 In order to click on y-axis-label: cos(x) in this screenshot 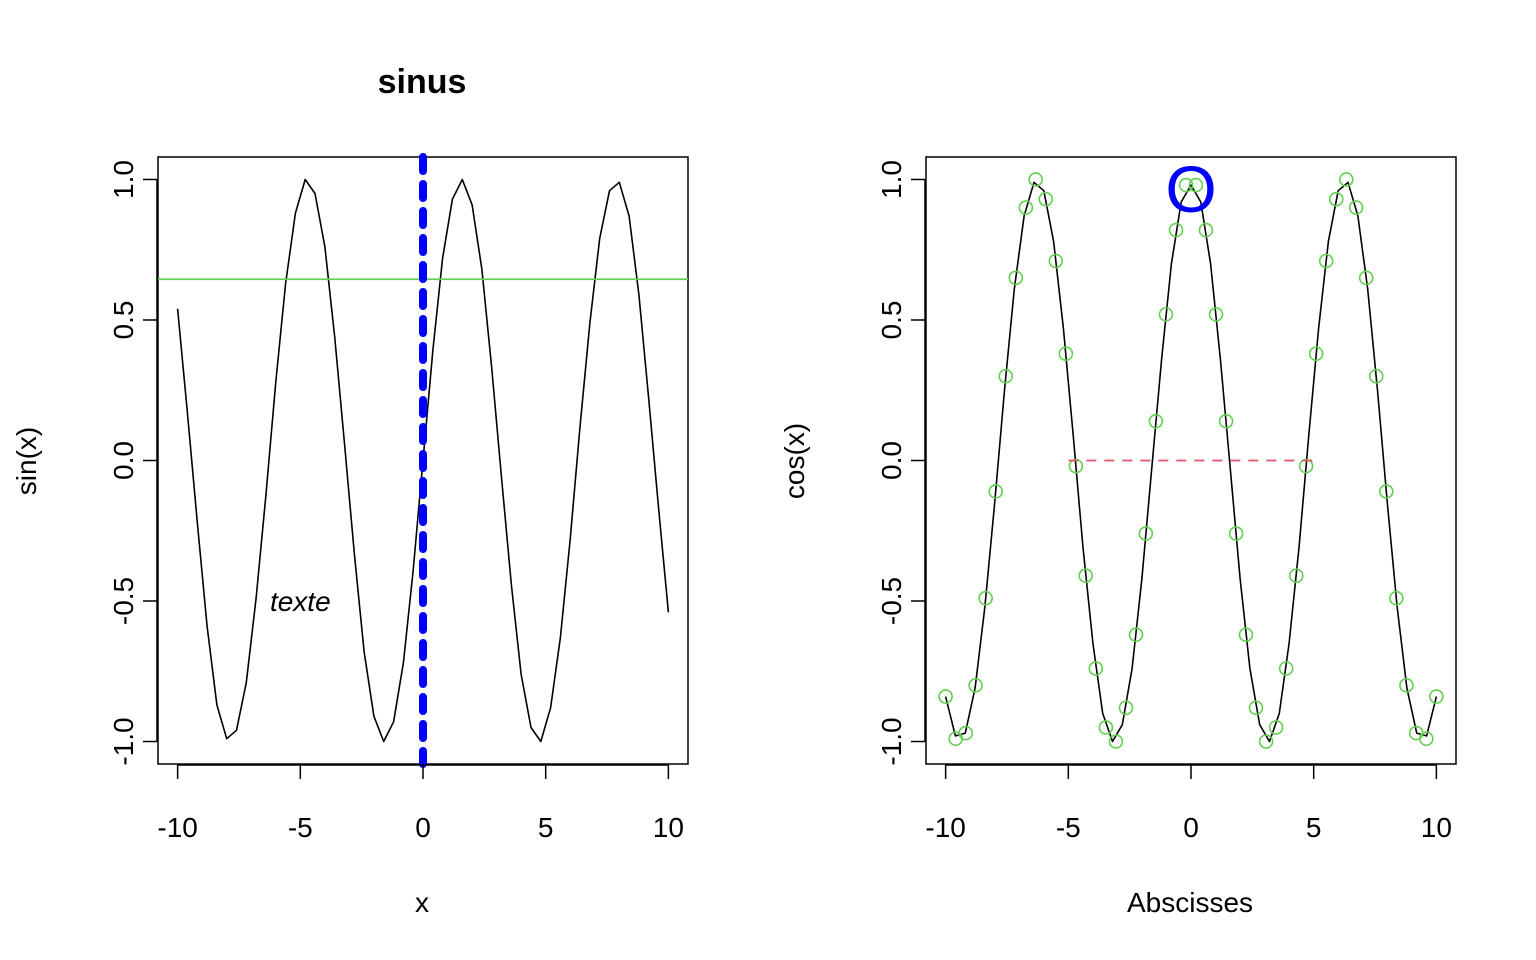, I will do `click(794, 461)`.